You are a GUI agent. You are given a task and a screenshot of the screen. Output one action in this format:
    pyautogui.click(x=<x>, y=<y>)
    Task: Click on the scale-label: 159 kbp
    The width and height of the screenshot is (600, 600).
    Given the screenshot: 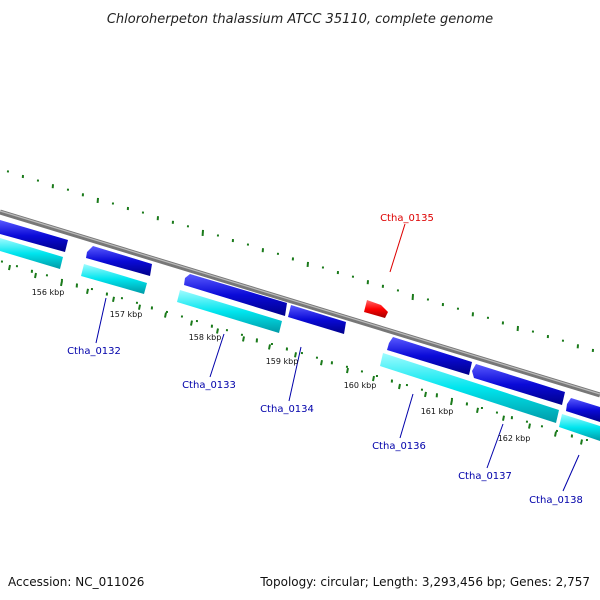 What is the action you would take?
    pyautogui.click(x=282, y=361)
    